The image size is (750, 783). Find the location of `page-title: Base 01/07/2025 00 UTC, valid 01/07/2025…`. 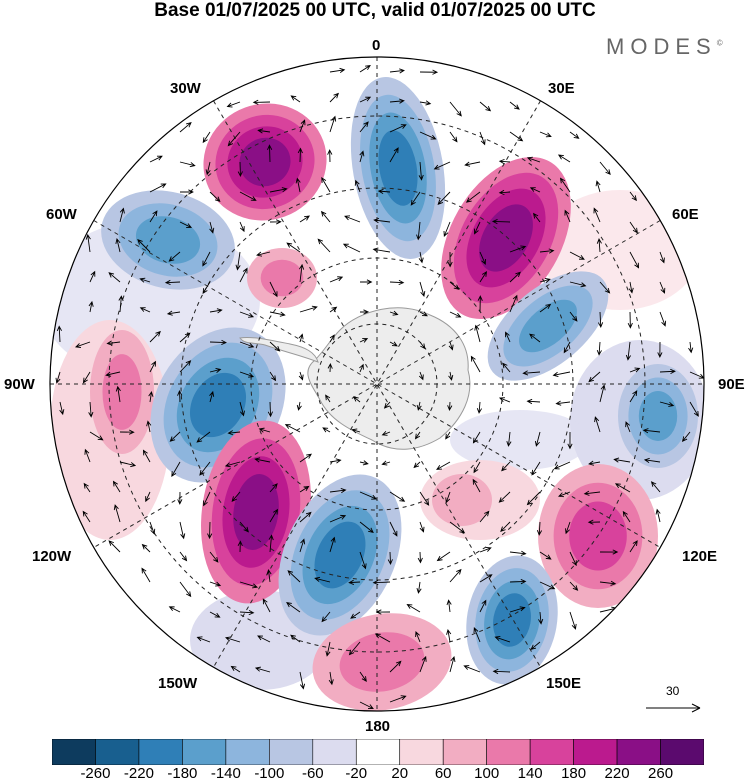

page-title: Base 01/07/2025 00 UTC, valid 01/07/2025… is located at coordinates (375, 10).